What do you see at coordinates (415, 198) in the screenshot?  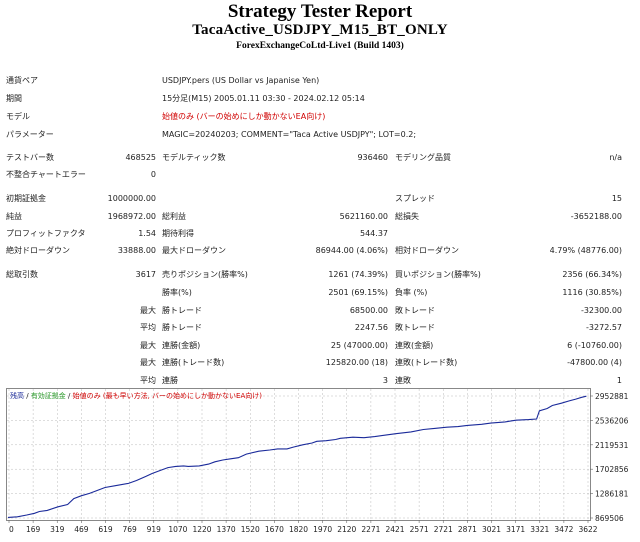 I see `spread-label: スプレッド` at bounding box center [415, 198].